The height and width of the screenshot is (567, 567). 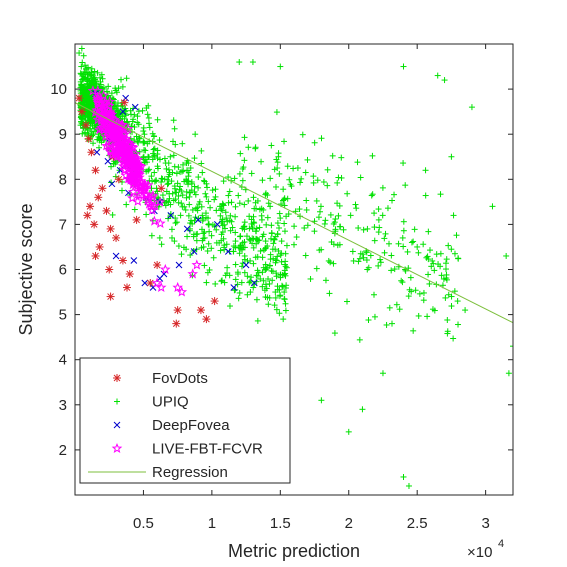 I want to click on legend-marker-upiq, so click(x=117, y=401).